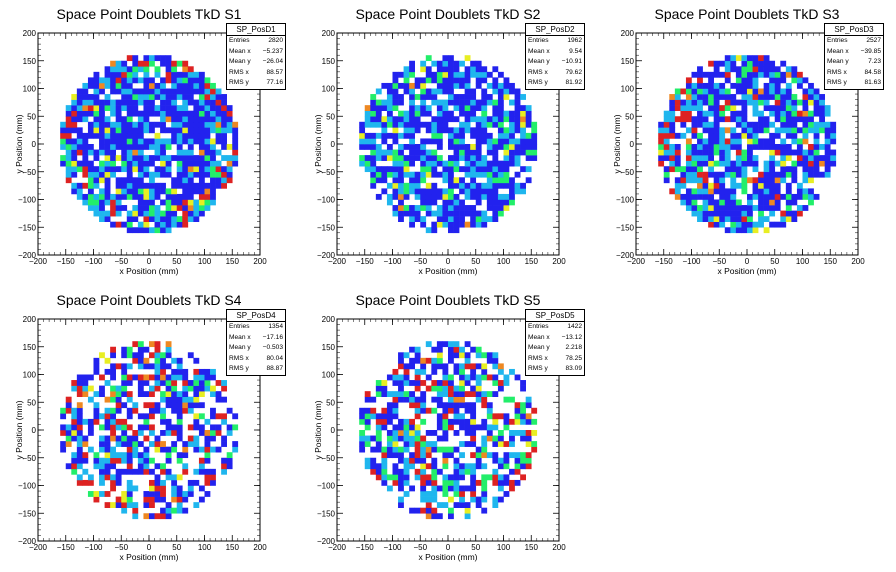 The width and height of the screenshot is (896, 572). I want to click on y-tick-label: 50, so click(330, 116).